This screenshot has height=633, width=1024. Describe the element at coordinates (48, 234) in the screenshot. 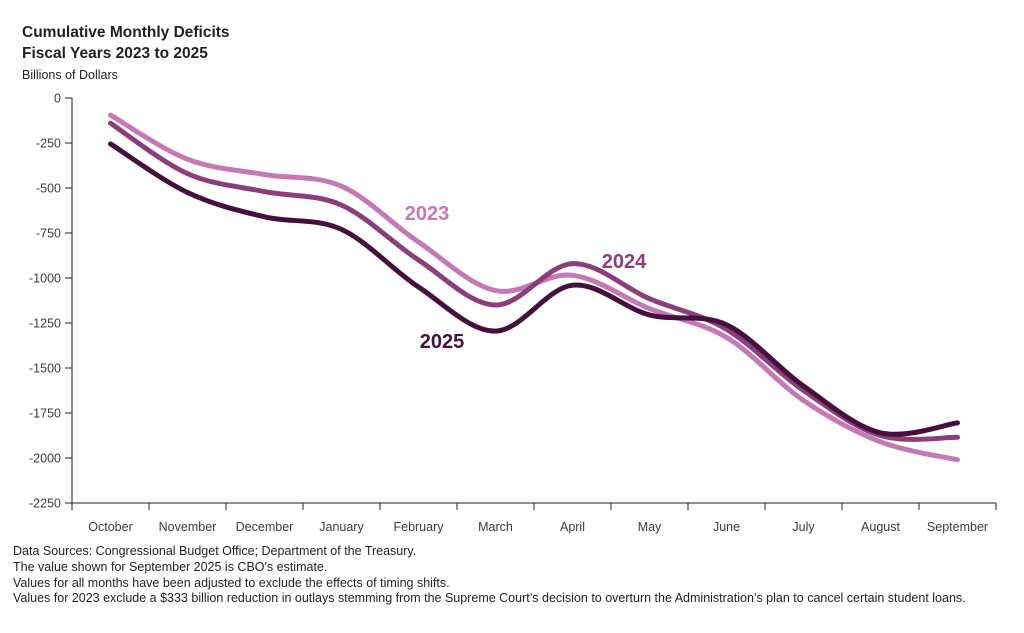

I see `y-tick-label: -750` at that location.